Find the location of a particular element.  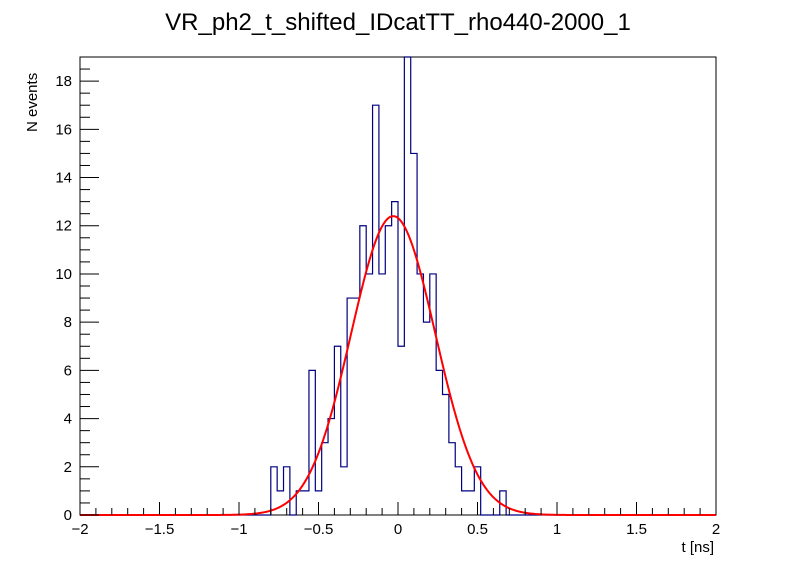

x-tick-label: −1.5 is located at coordinates (160, 529).